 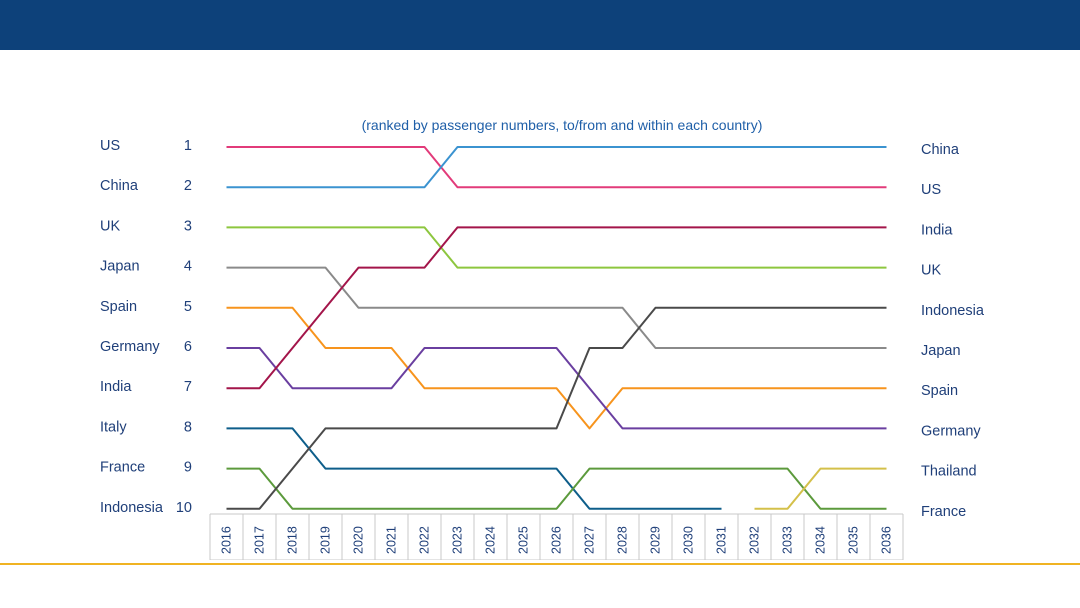 I want to click on rank-number: 7, so click(x=188, y=387).